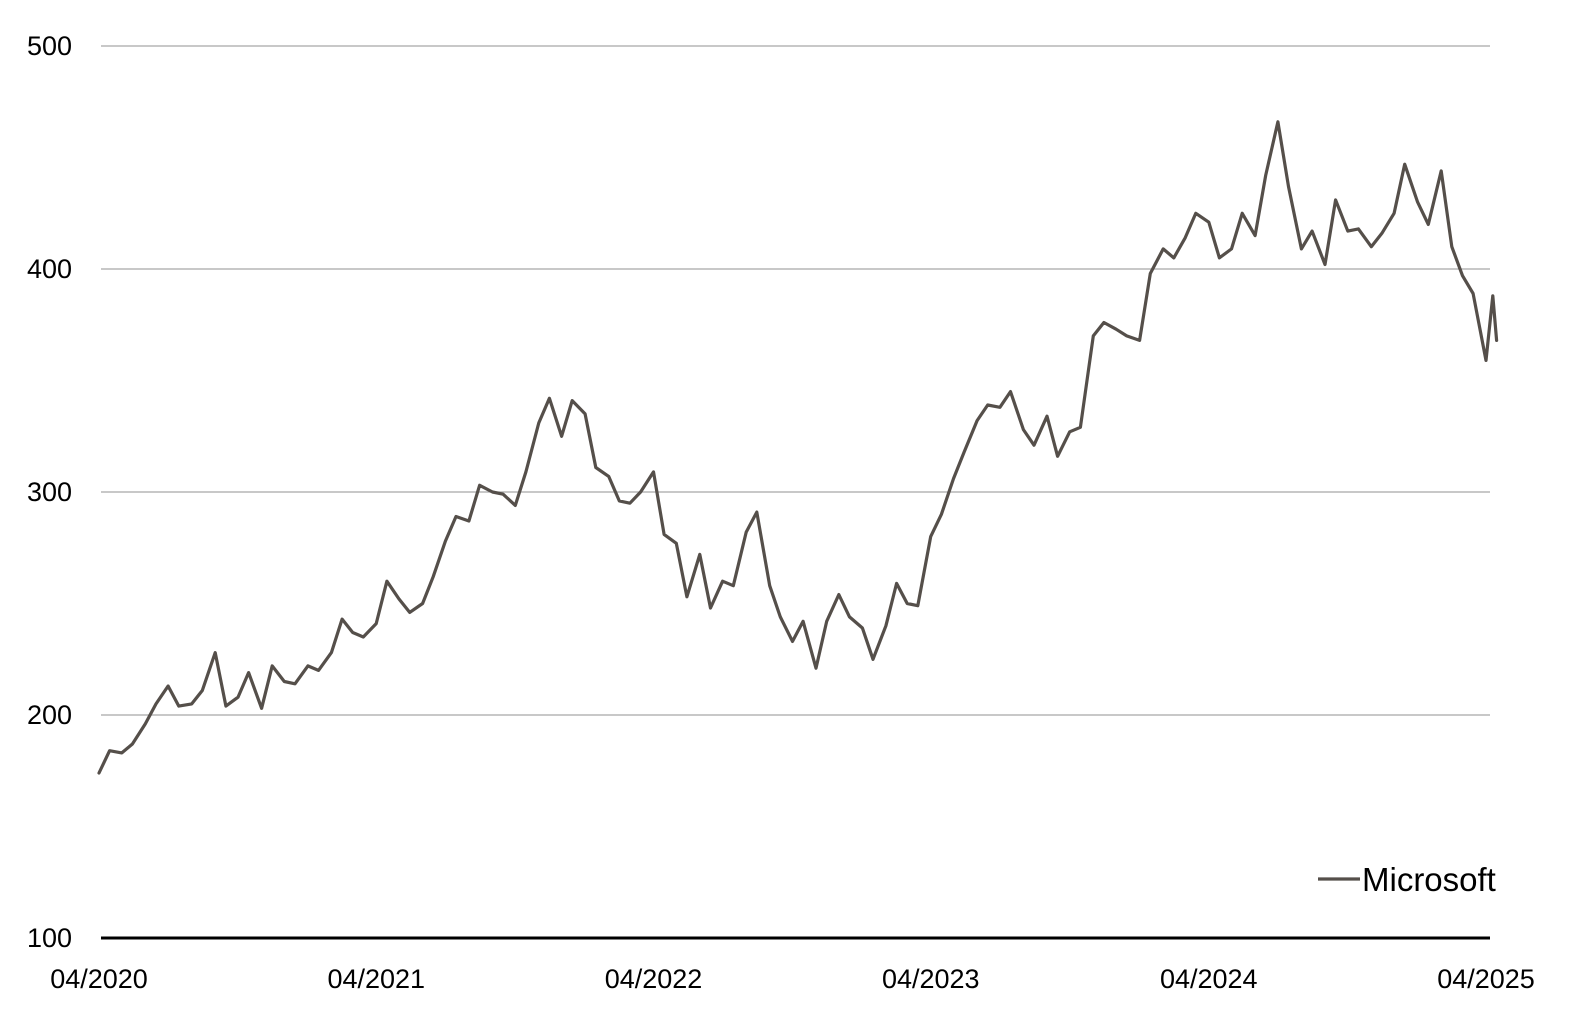 This screenshot has width=1583, height=1029. What do you see at coordinates (49, 269) in the screenshot?
I see `y-tick-label-400: 400` at bounding box center [49, 269].